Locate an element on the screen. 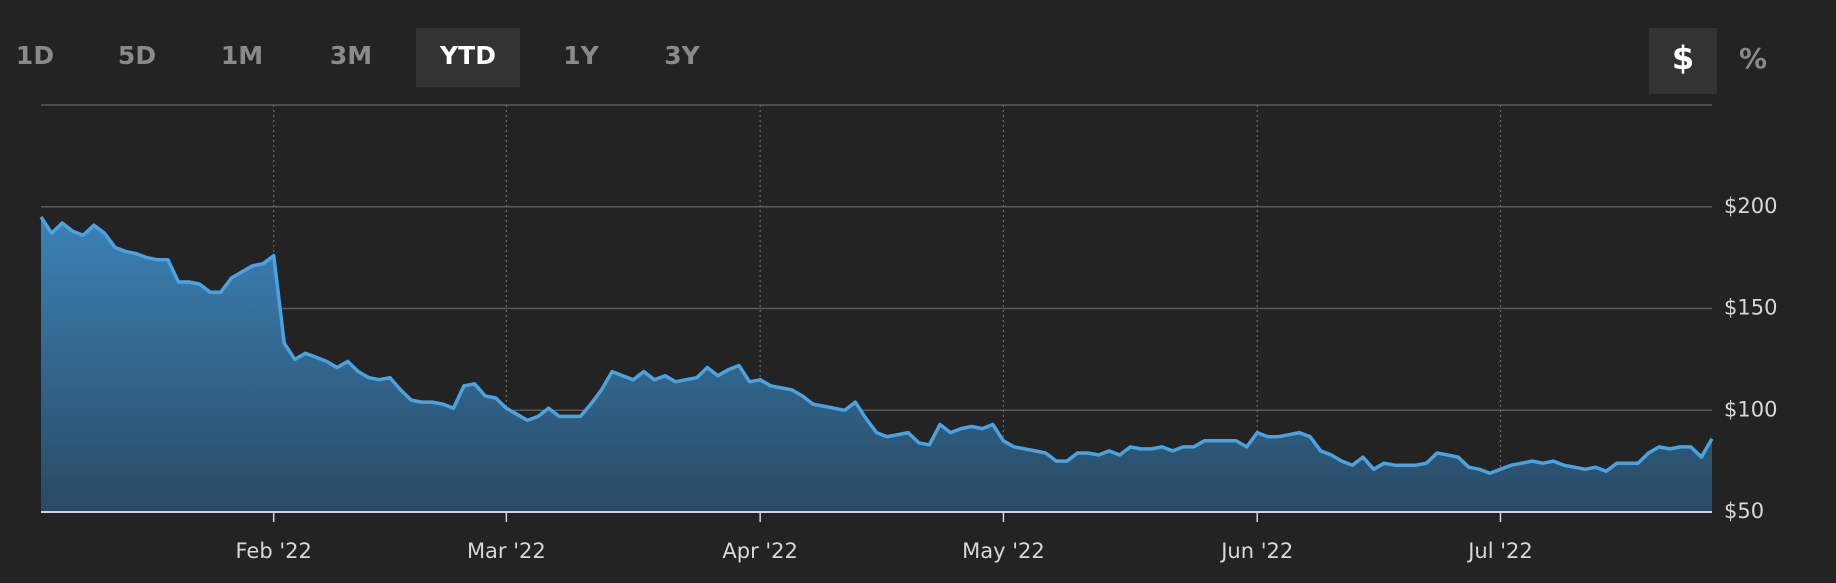  unit-button: % is located at coordinates (1753, 58).